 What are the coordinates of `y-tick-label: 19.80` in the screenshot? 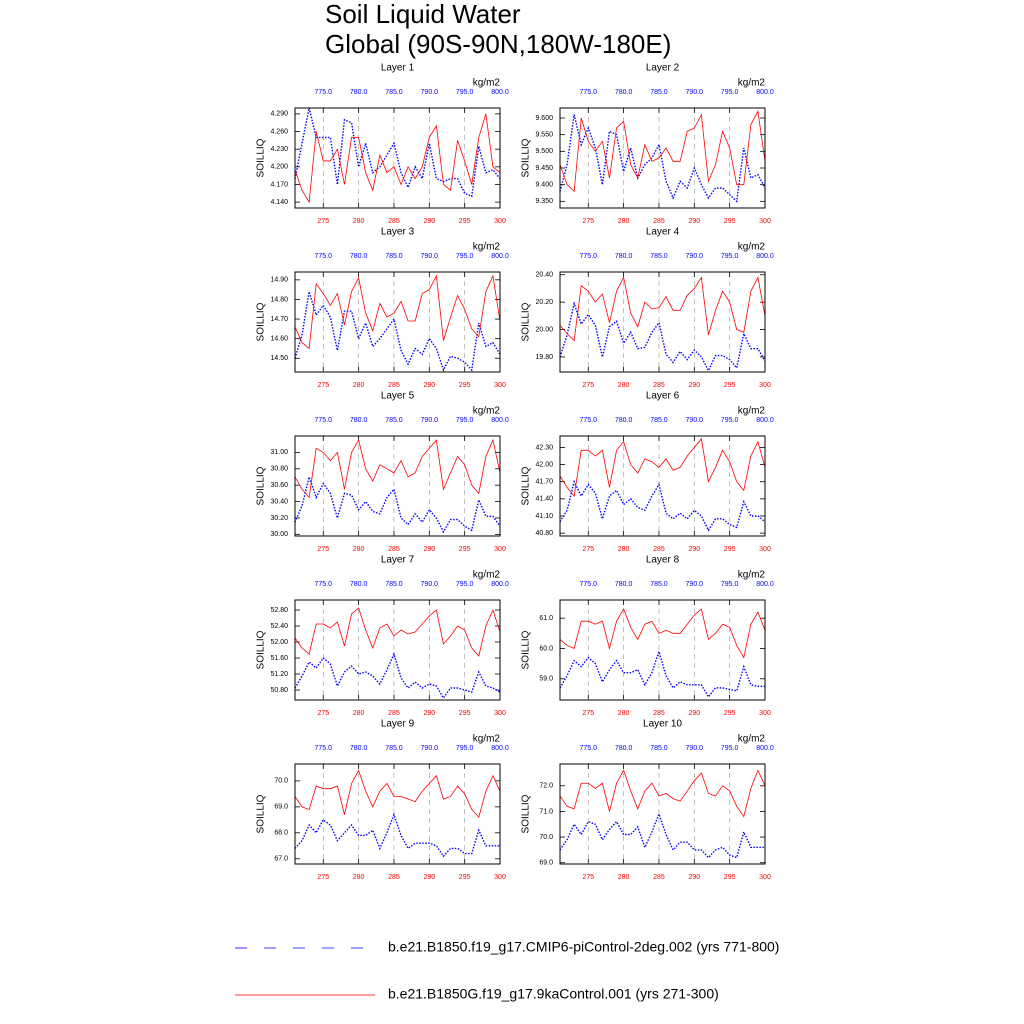 It's located at (544, 357).